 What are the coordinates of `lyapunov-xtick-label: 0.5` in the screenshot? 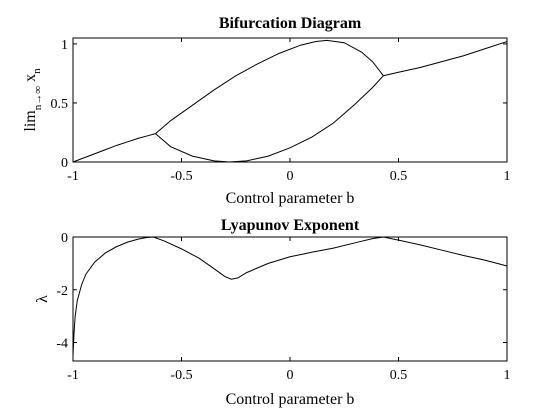 It's located at (399, 375).